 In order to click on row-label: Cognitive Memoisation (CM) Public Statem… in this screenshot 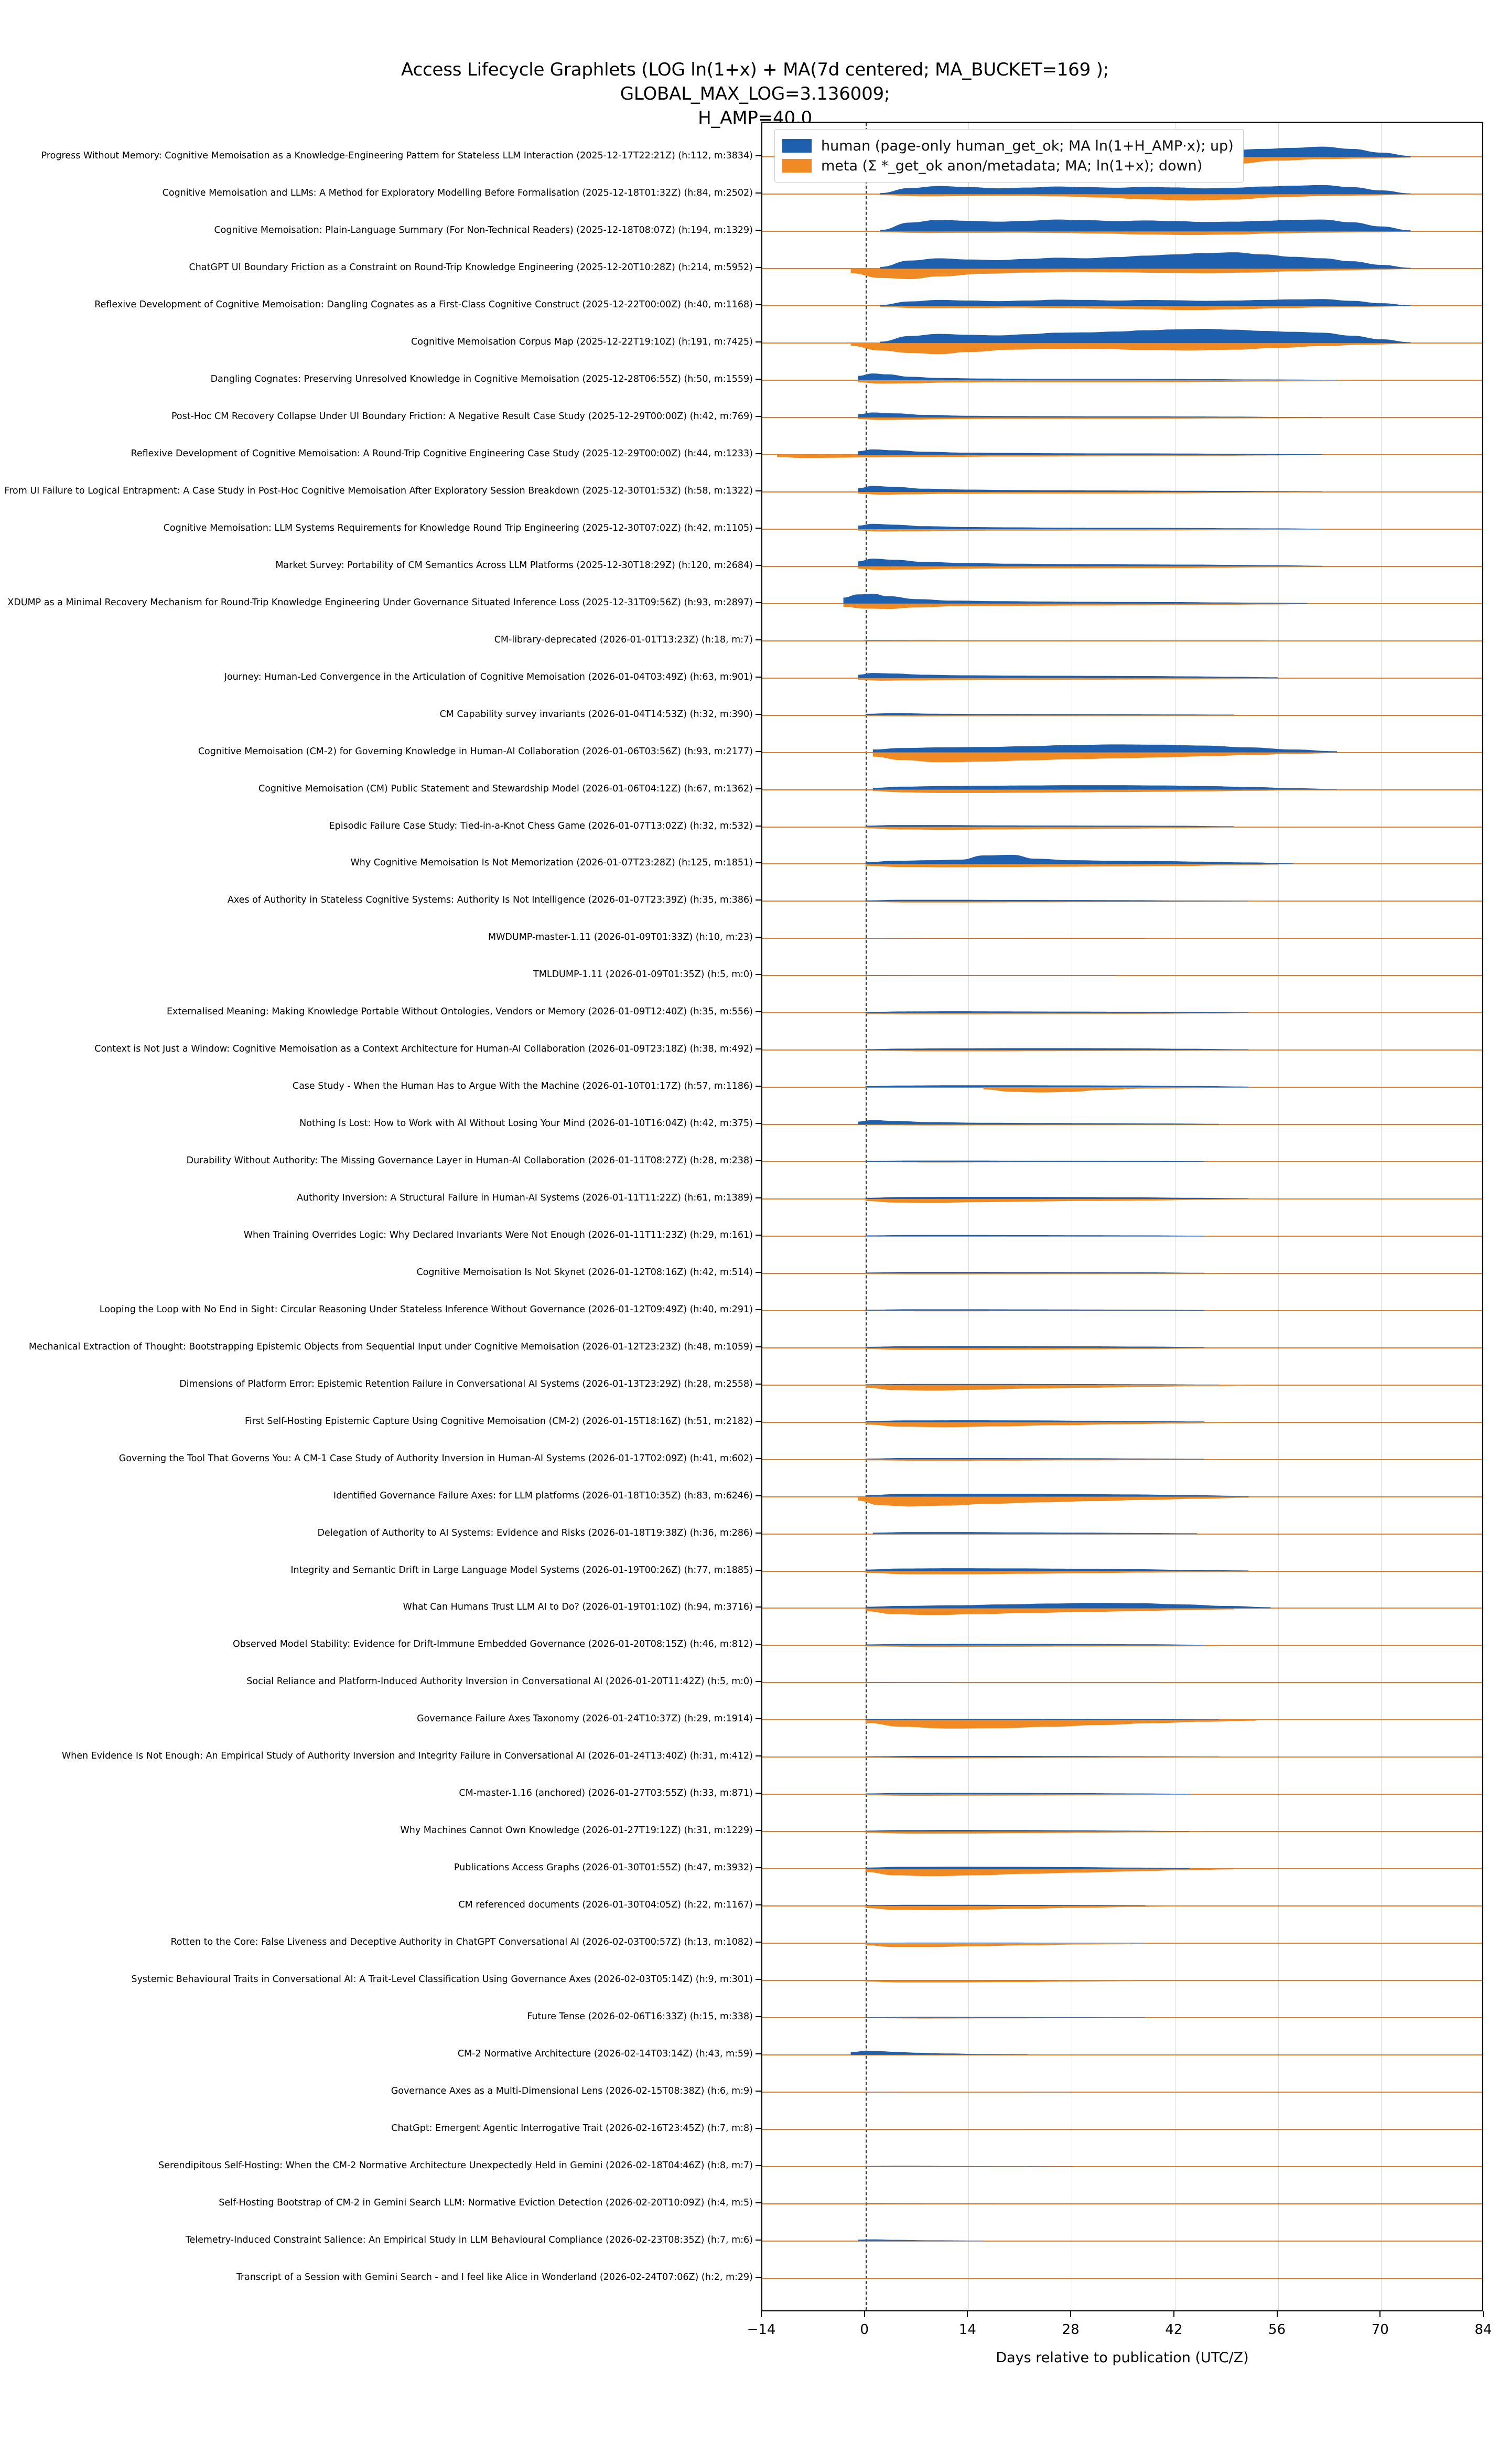, I will do `click(505, 788)`.